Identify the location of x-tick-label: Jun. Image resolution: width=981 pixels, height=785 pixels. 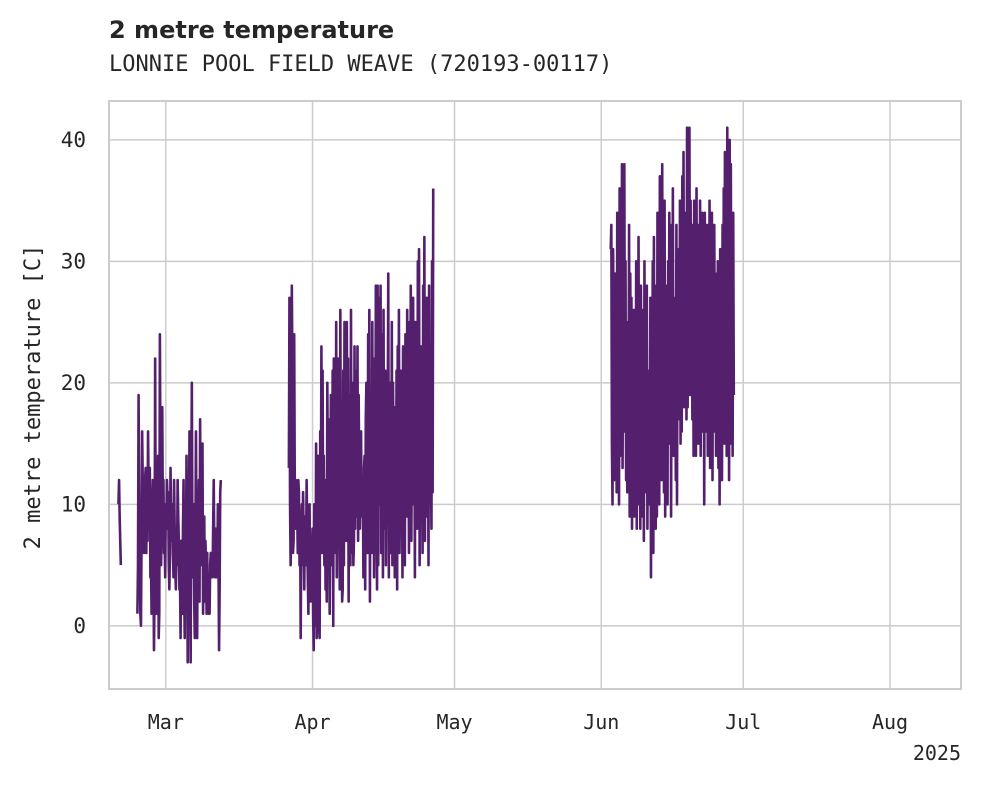
(601, 722).